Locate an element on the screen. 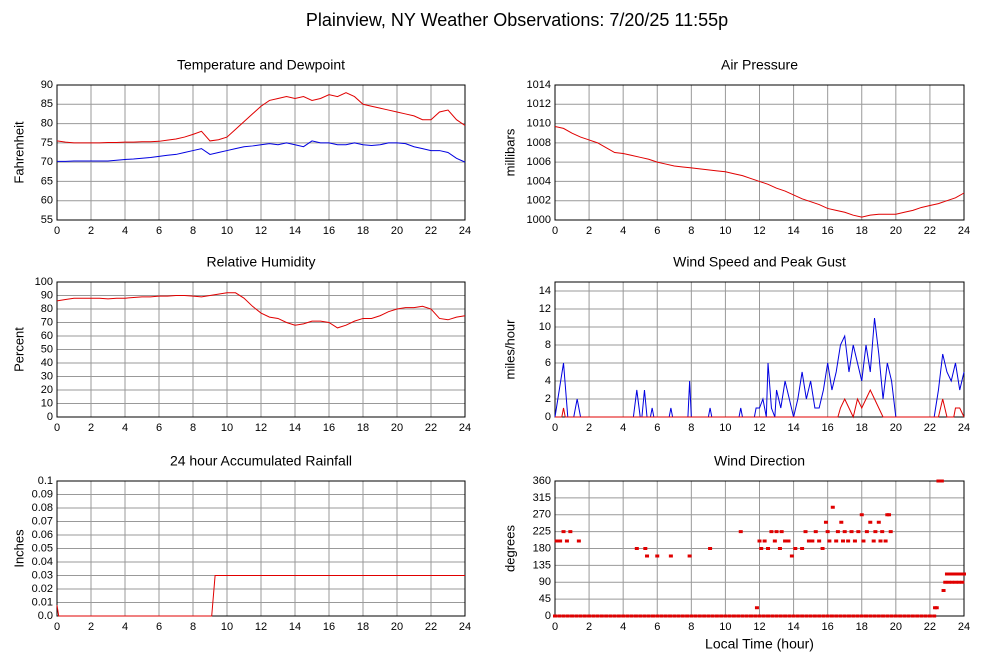  y-tick-label: 8 is located at coordinates (548, 345).